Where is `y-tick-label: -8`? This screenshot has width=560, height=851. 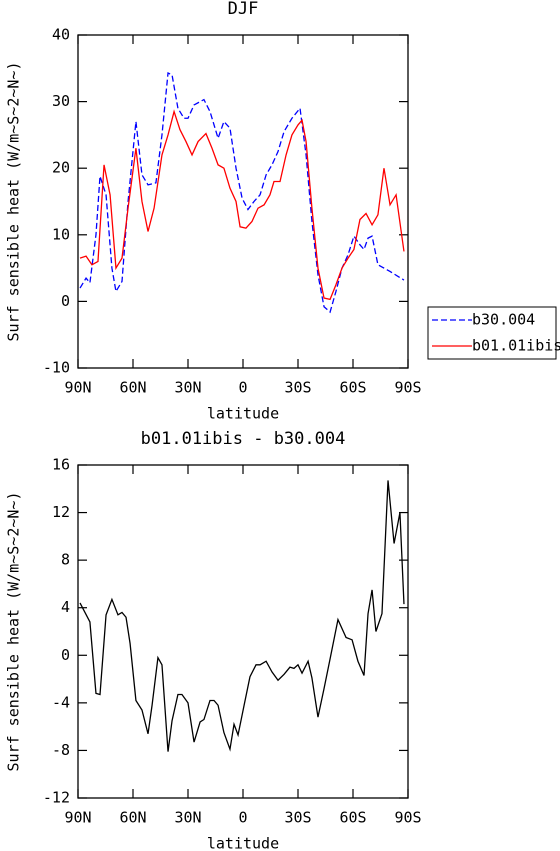 y-tick-label: -8 is located at coordinates (61, 750).